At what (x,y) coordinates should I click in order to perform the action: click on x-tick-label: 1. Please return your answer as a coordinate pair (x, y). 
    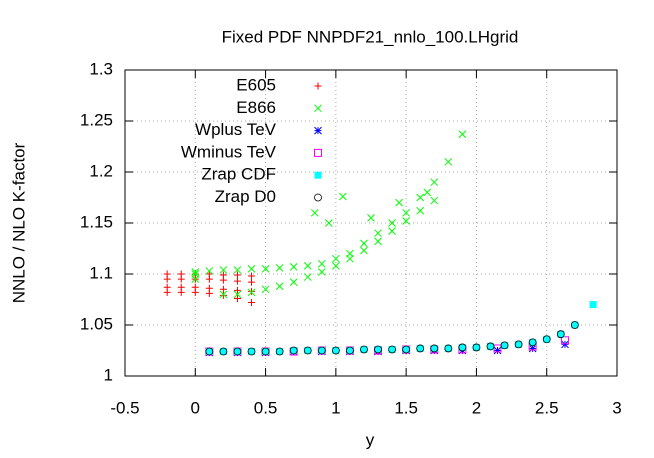
    Looking at the image, I should click on (335, 407).